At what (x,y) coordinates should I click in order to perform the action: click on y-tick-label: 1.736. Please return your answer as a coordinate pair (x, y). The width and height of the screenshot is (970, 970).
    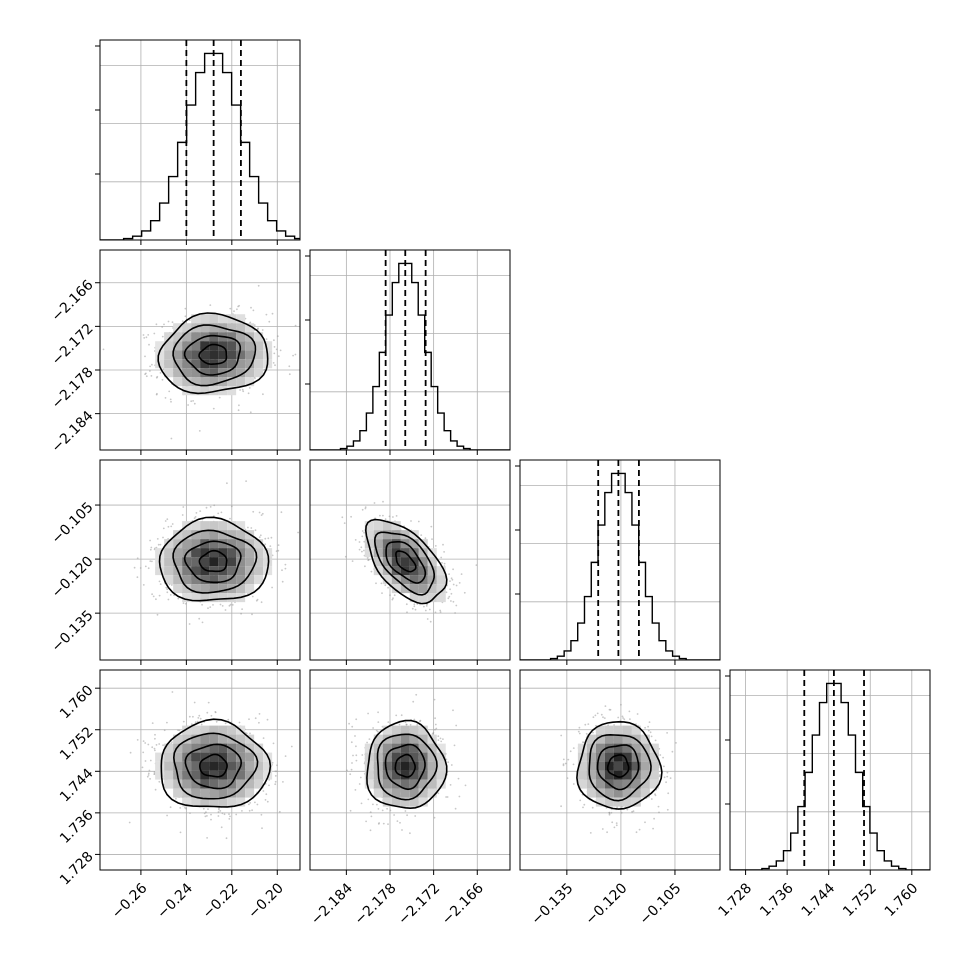
    Looking at the image, I should click on (77, 827).